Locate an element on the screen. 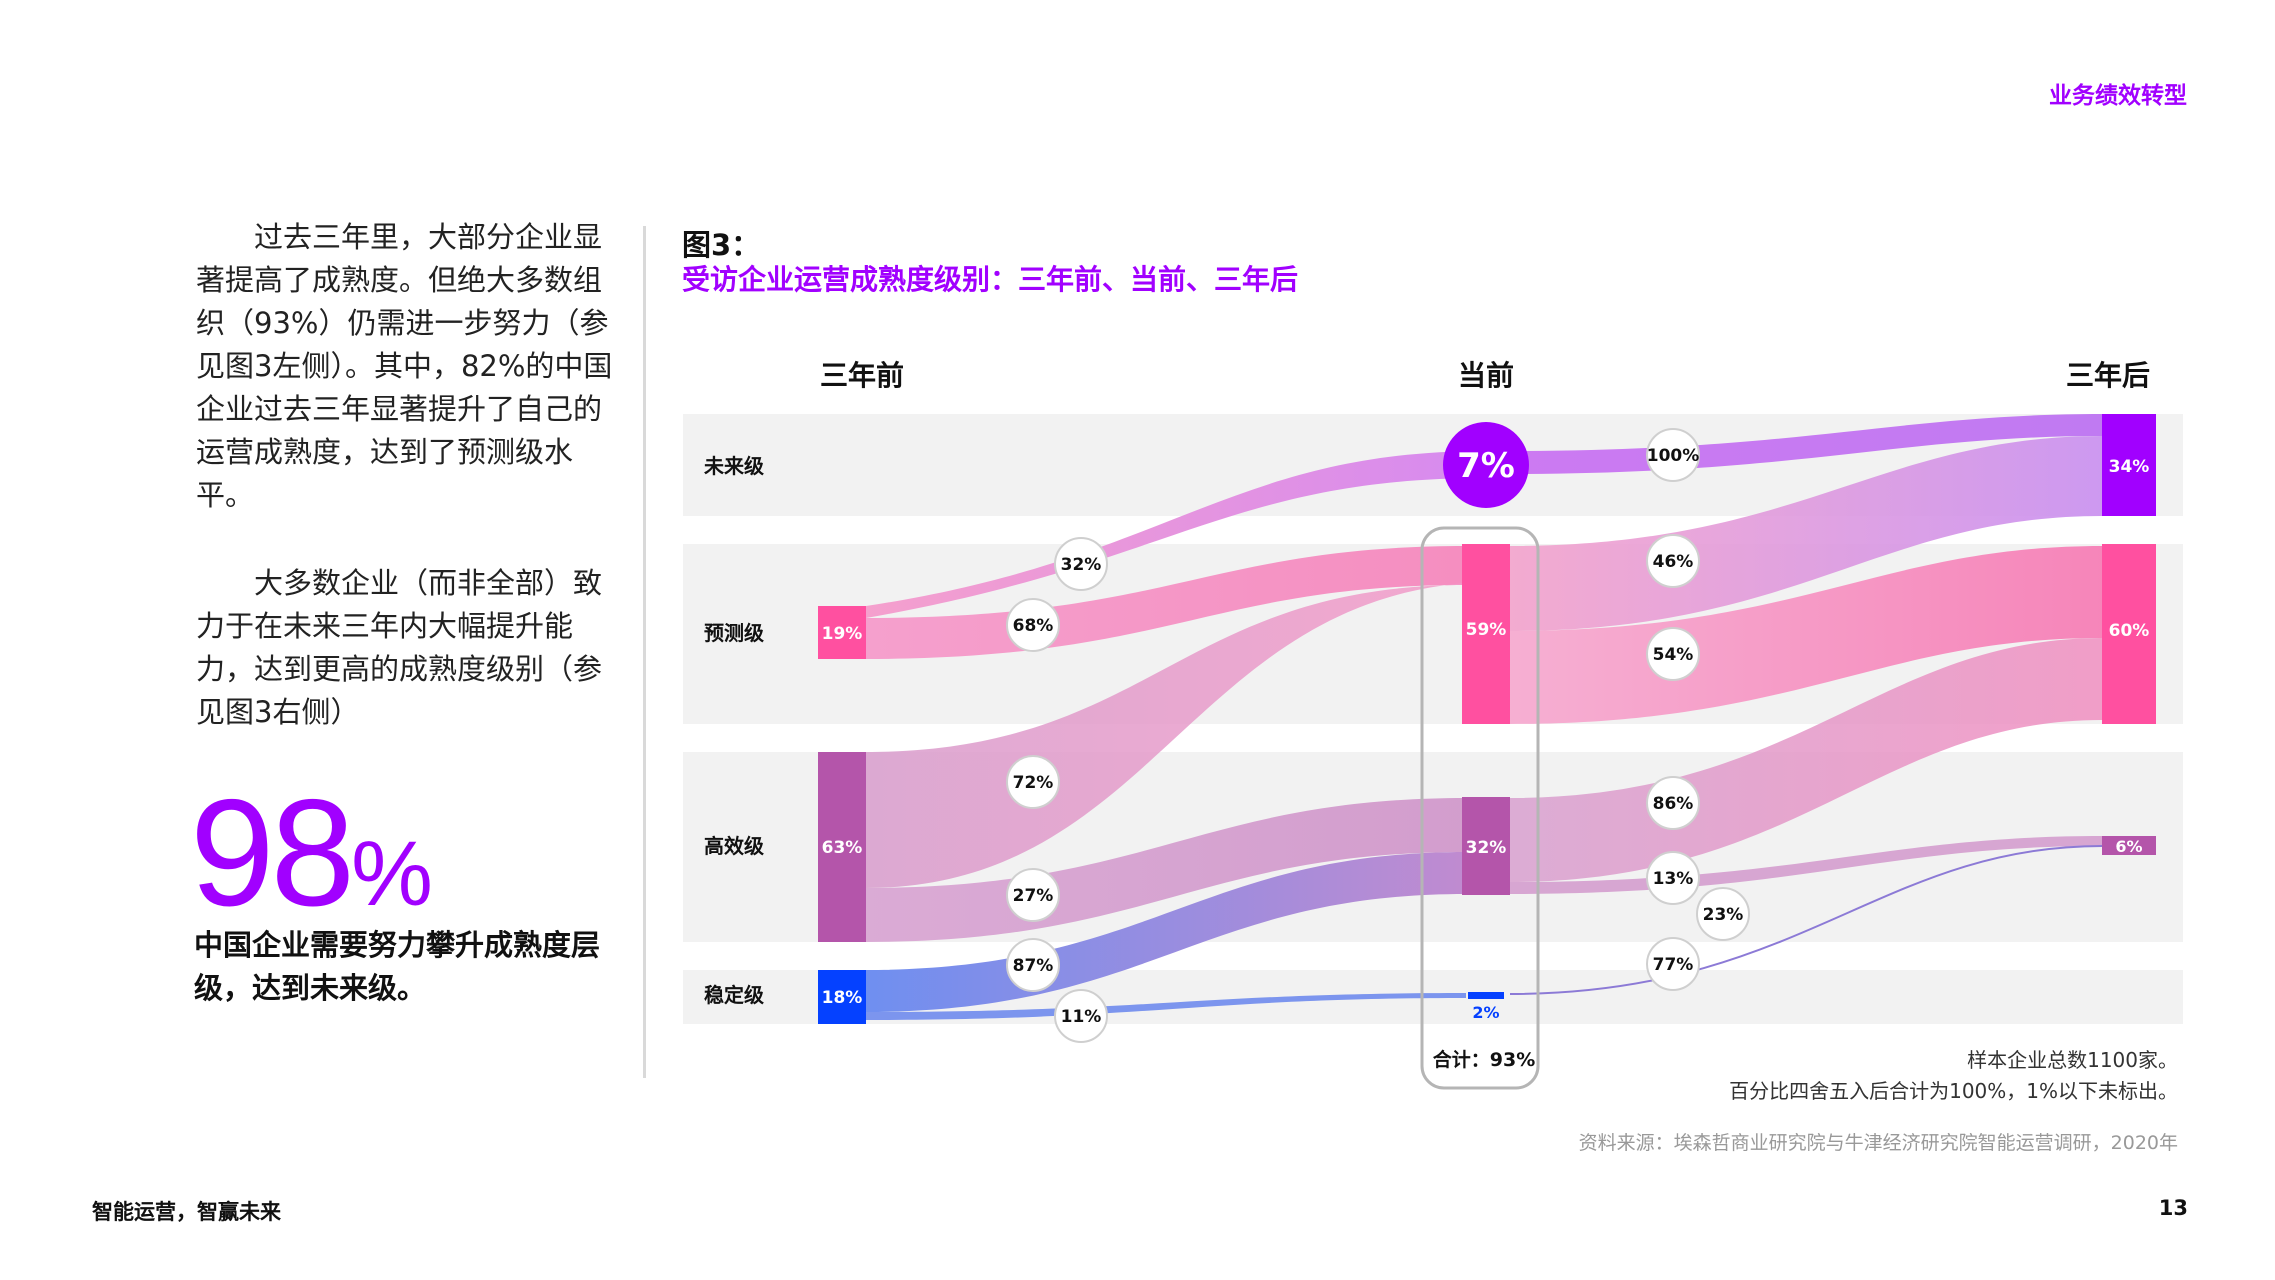 This screenshot has height=1280, width=2275. flow-bubble-54: 54% is located at coordinates (1673, 654).